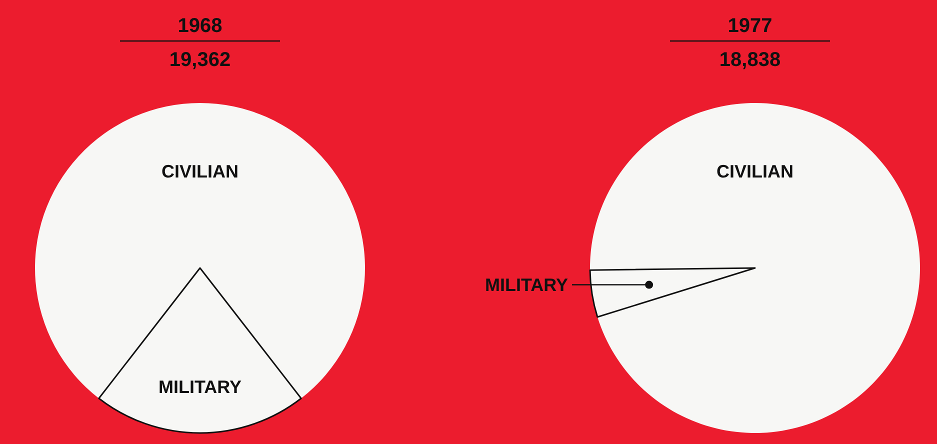 Image resolution: width=937 pixels, height=444 pixels. I want to click on chart-title: 1968, so click(200, 26).